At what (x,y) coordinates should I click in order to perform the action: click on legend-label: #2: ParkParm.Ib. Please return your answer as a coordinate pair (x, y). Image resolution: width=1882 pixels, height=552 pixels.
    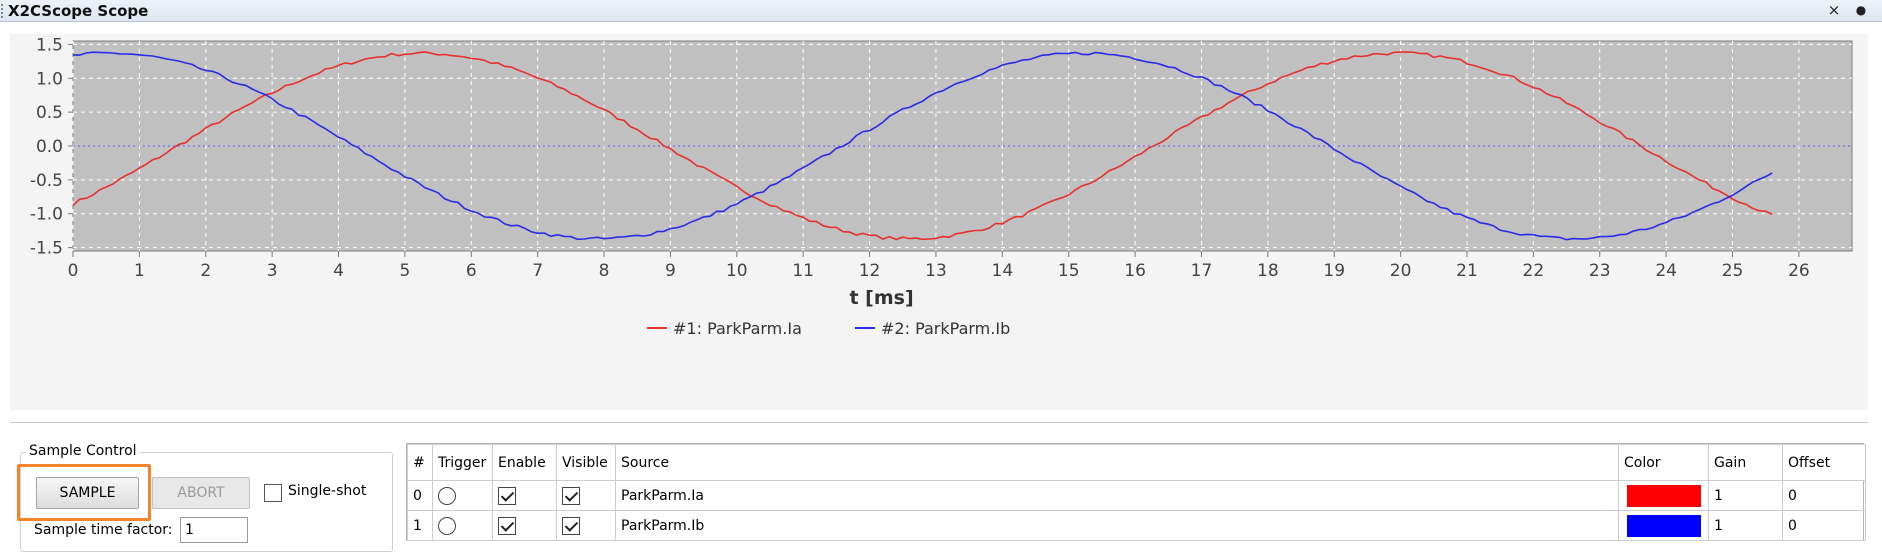
    Looking at the image, I should click on (945, 328).